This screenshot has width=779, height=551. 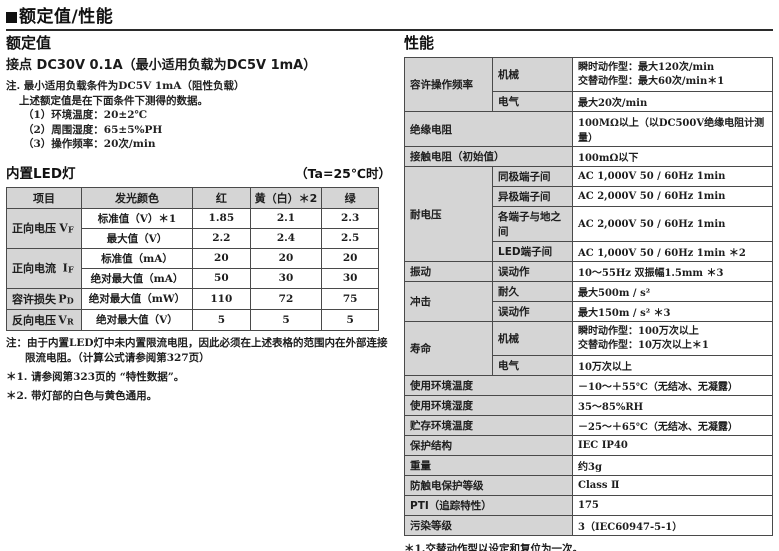 I want to click on sub-label-different-polarity: 异极端子间, so click(x=532, y=196).